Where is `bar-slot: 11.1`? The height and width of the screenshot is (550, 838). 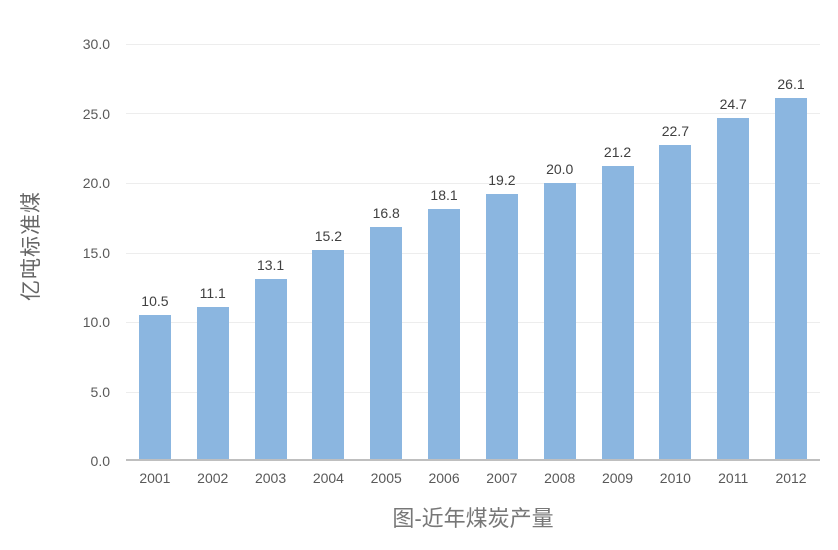 bar-slot: 11.1 is located at coordinates (213, 252).